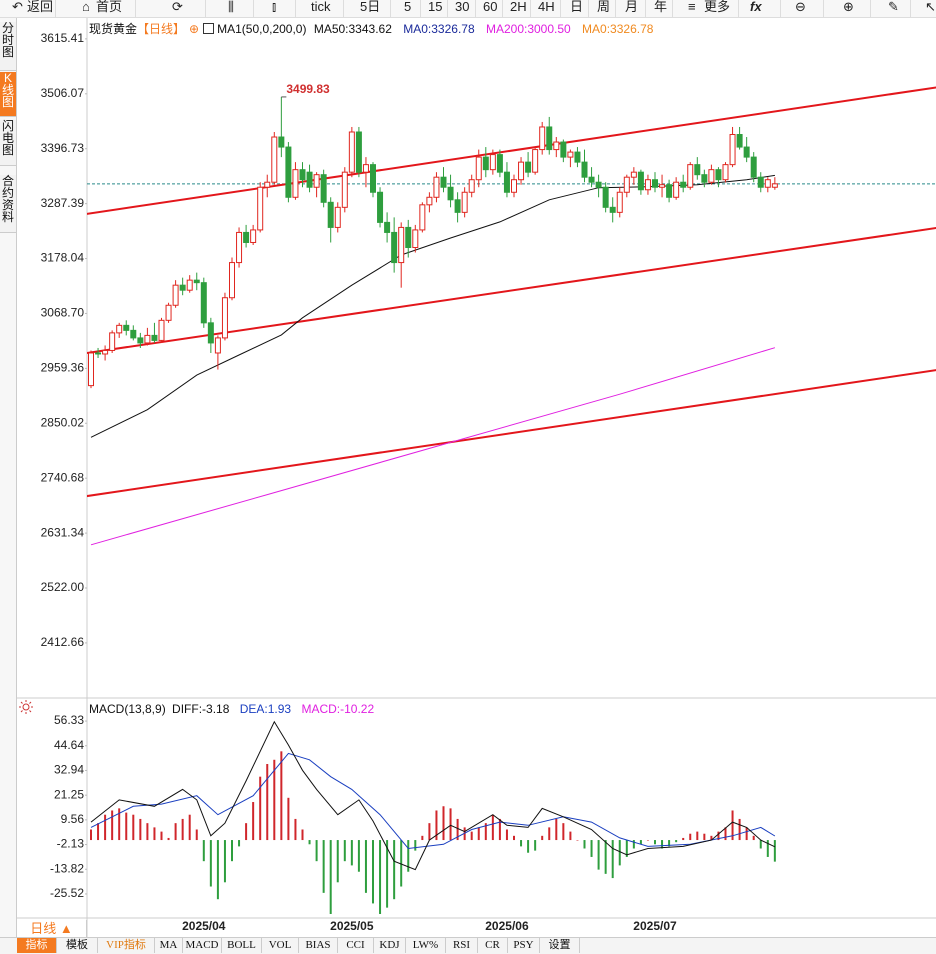 The height and width of the screenshot is (954, 936). Describe the element at coordinates (37, 945) in the screenshot. I see `bottom-tab: 指标` at that location.